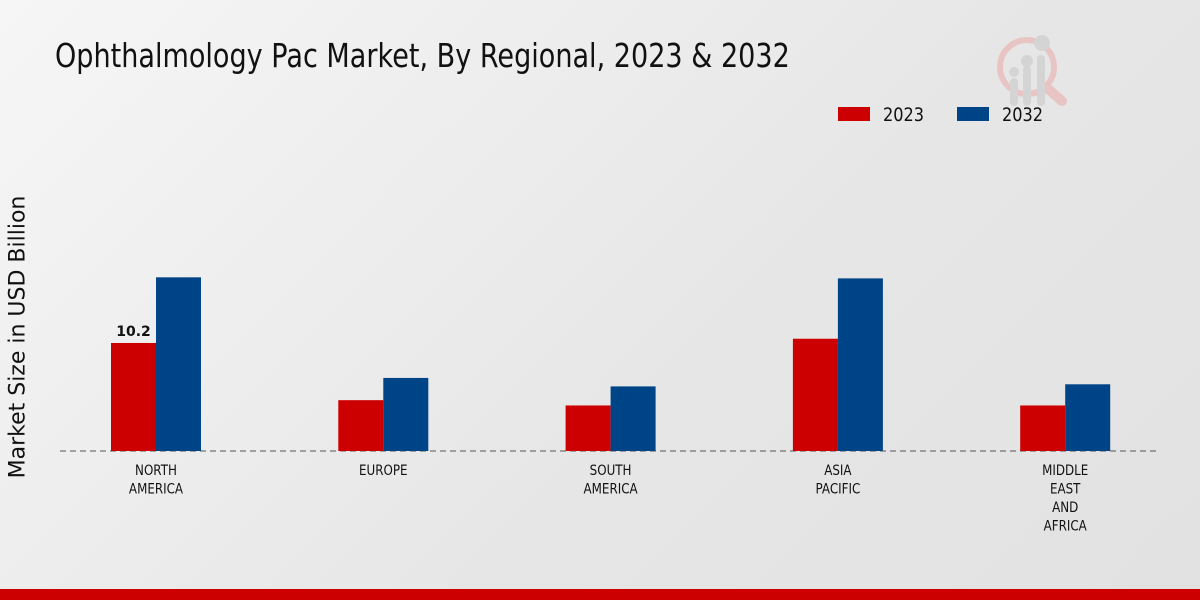  What do you see at coordinates (903, 116) in the screenshot?
I see `legend-label-2023: 2023` at bounding box center [903, 116].